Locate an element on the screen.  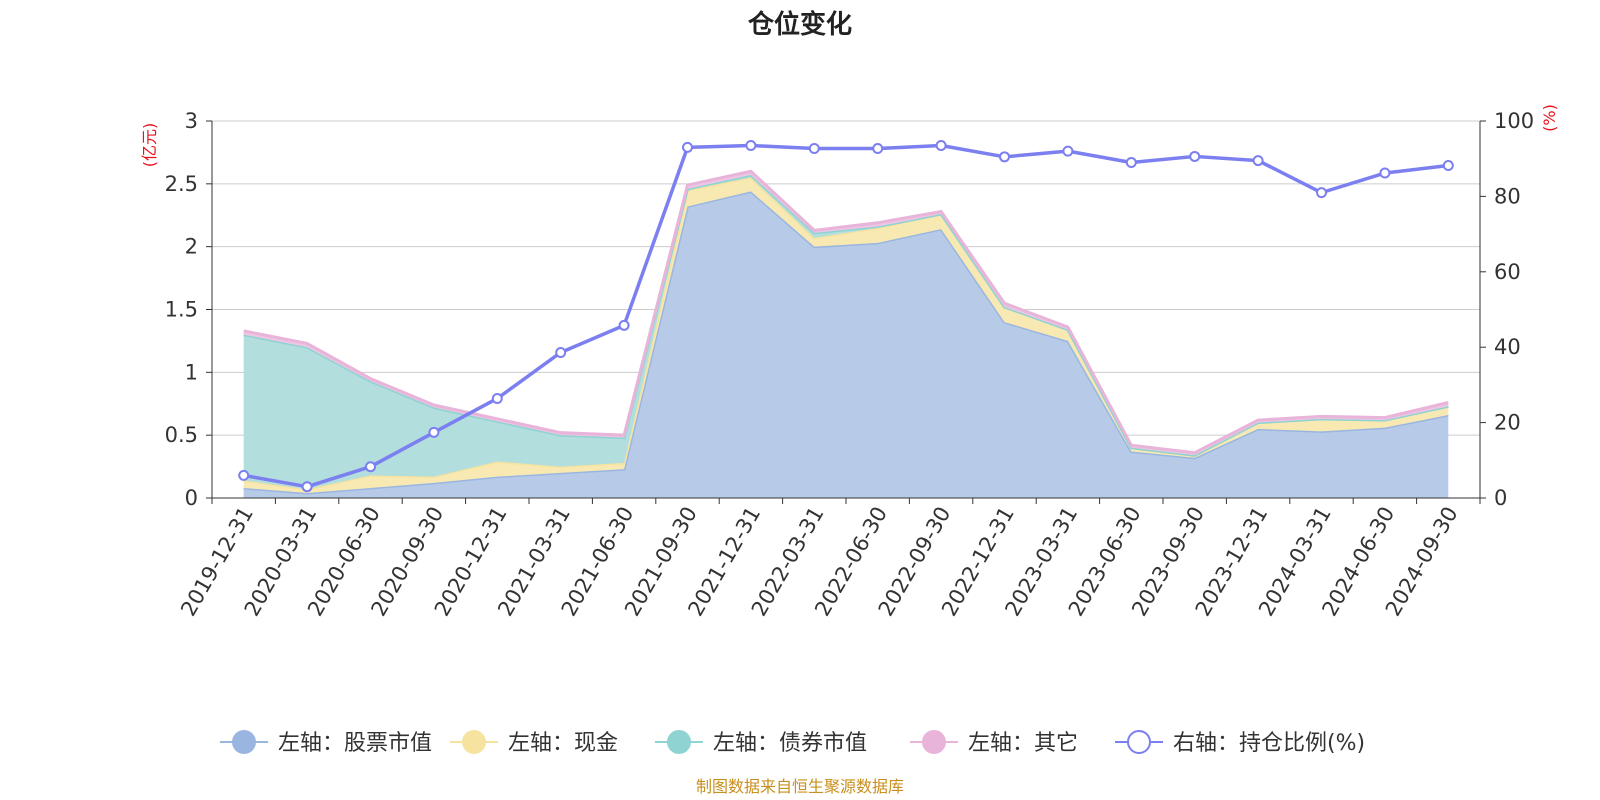
right-tick-label: 60 is located at coordinates (1507, 272).